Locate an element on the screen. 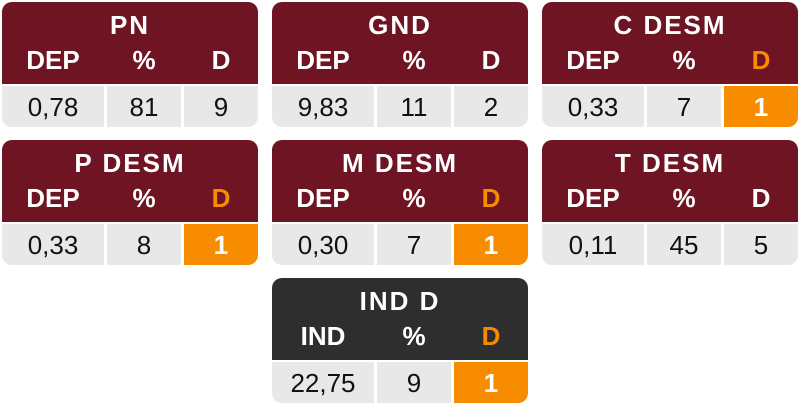 Image resolution: width=800 pixels, height=416 pixels. value-percent: 8 is located at coordinates (144, 244).